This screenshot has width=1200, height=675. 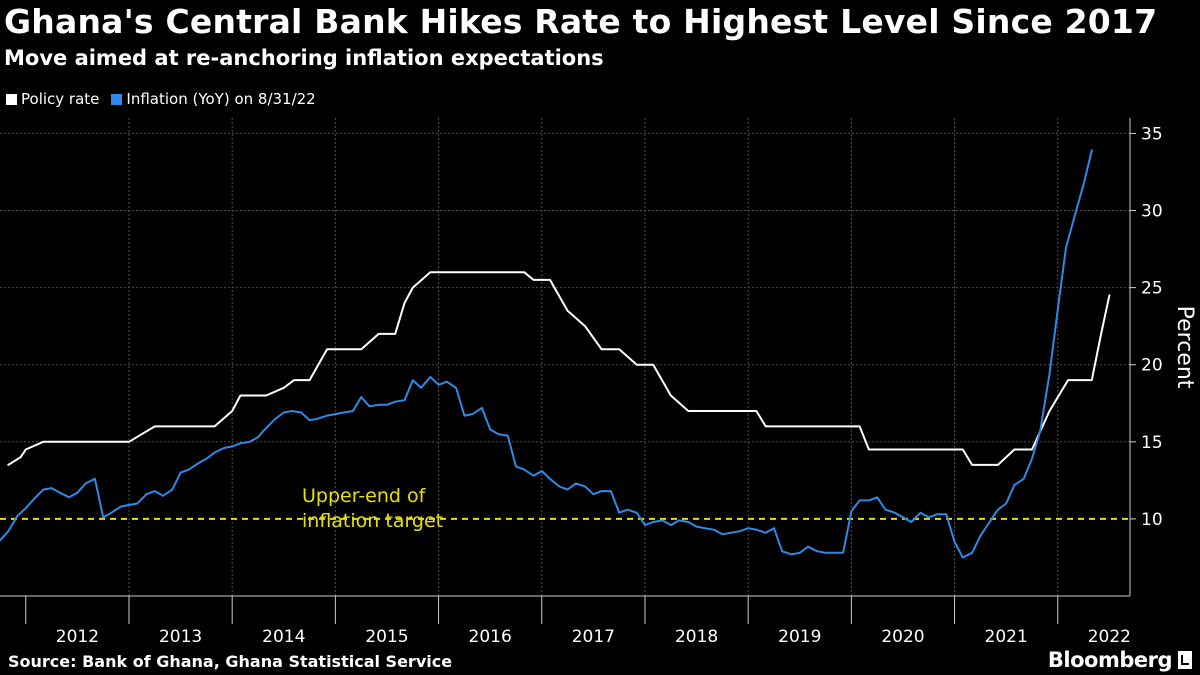 I want to click on x-tick-label: 2019, so click(x=799, y=637).